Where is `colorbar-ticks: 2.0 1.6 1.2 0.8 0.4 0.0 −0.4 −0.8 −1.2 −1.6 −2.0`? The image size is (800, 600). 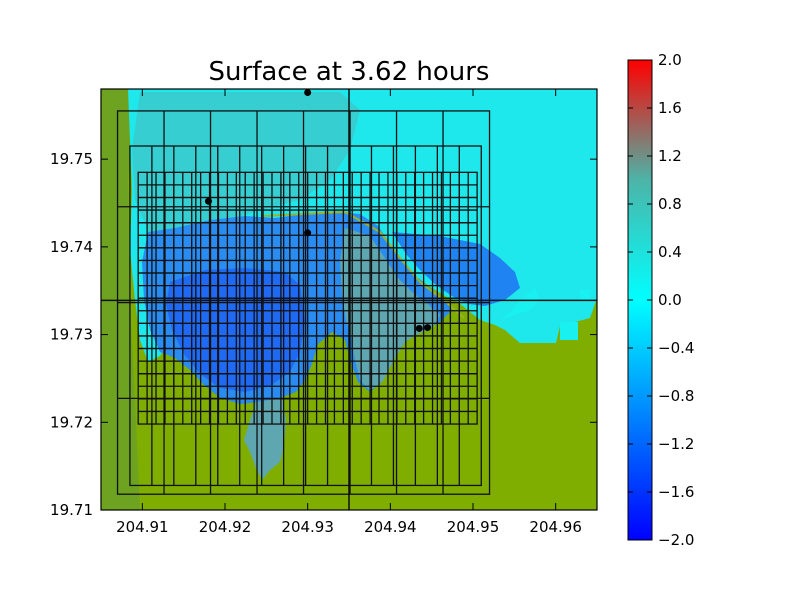 colorbar-ticks: 2.0 1.6 1.2 0.8 0.4 0.0 −0.4 −0.8 −1.2 −1.6 −2.0 is located at coordinates (661, 300).